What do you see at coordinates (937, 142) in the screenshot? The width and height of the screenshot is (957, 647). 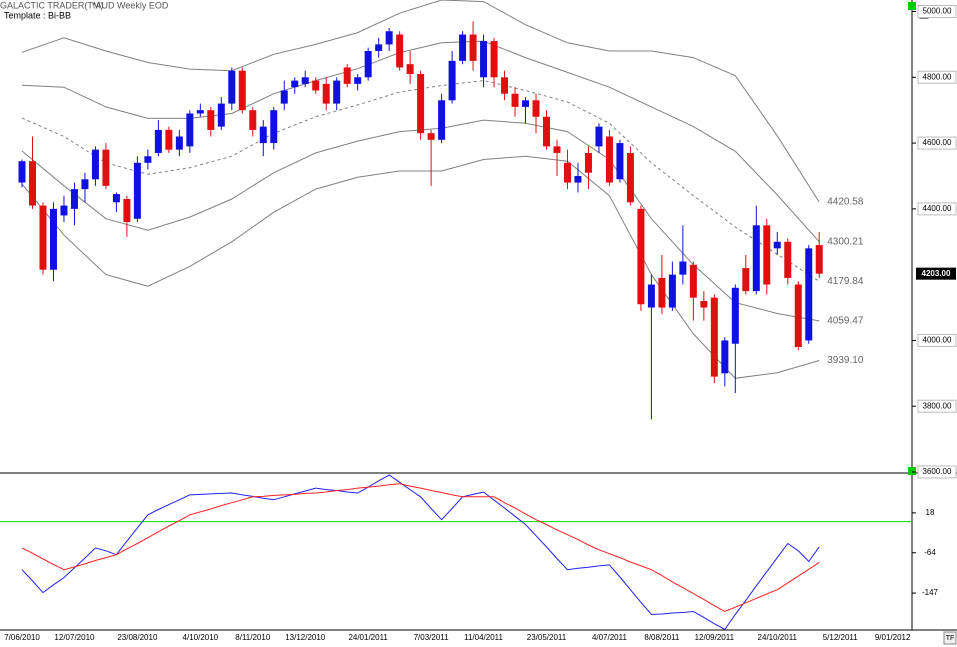 I see `y-tick-label: 4600.00` at bounding box center [937, 142].